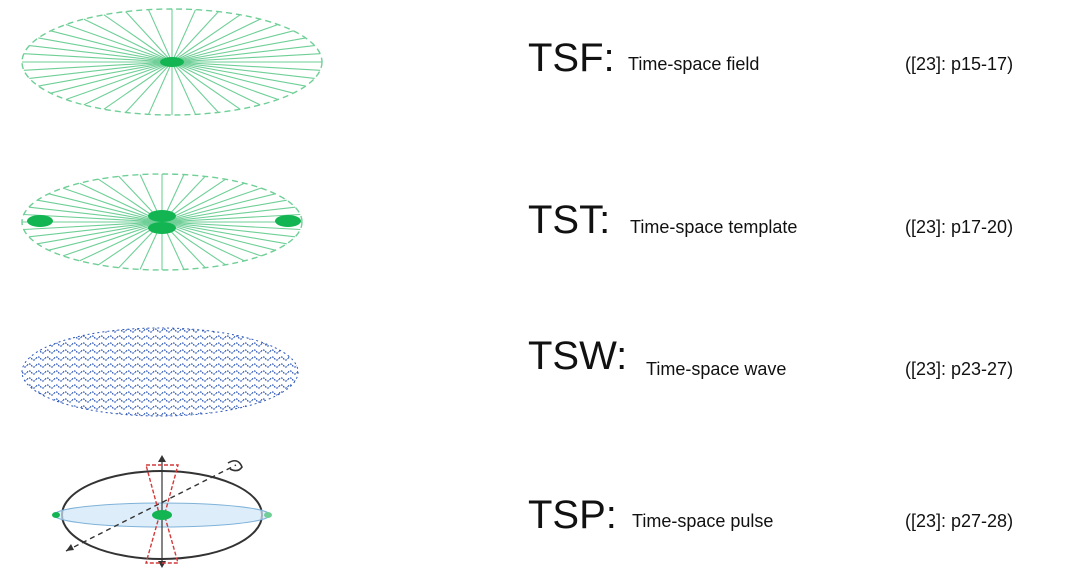 The width and height of the screenshot is (1078, 568). I want to click on radial-template-with-nodes-icon, so click(162, 222).